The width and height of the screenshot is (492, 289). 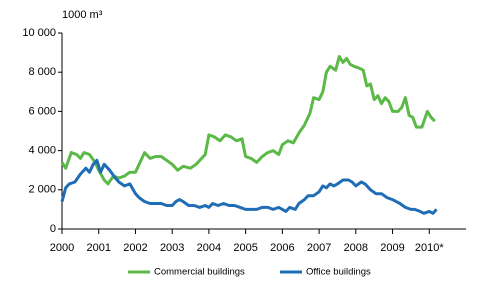 What do you see at coordinates (42, 111) in the screenshot?
I see `y-tick-label: 6 000` at bounding box center [42, 111].